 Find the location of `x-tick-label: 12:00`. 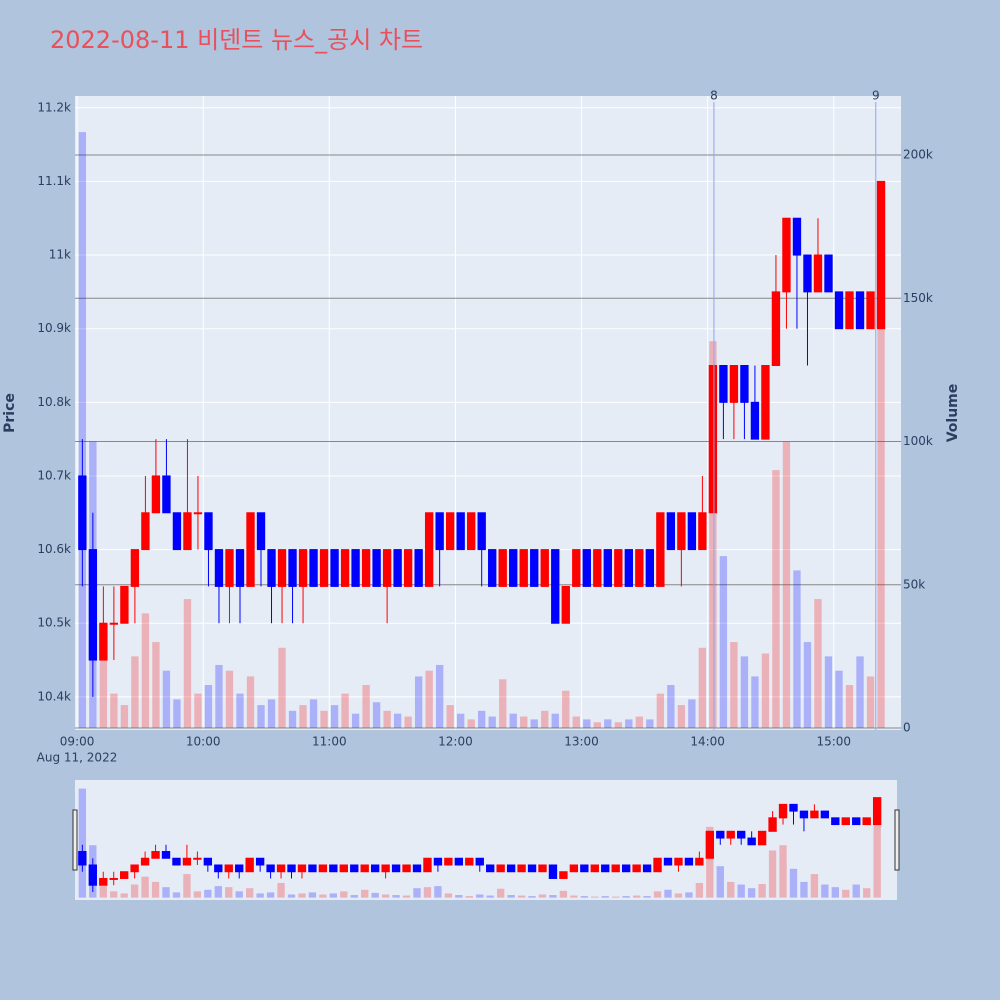

x-tick-label: 12:00 is located at coordinates (455, 742).